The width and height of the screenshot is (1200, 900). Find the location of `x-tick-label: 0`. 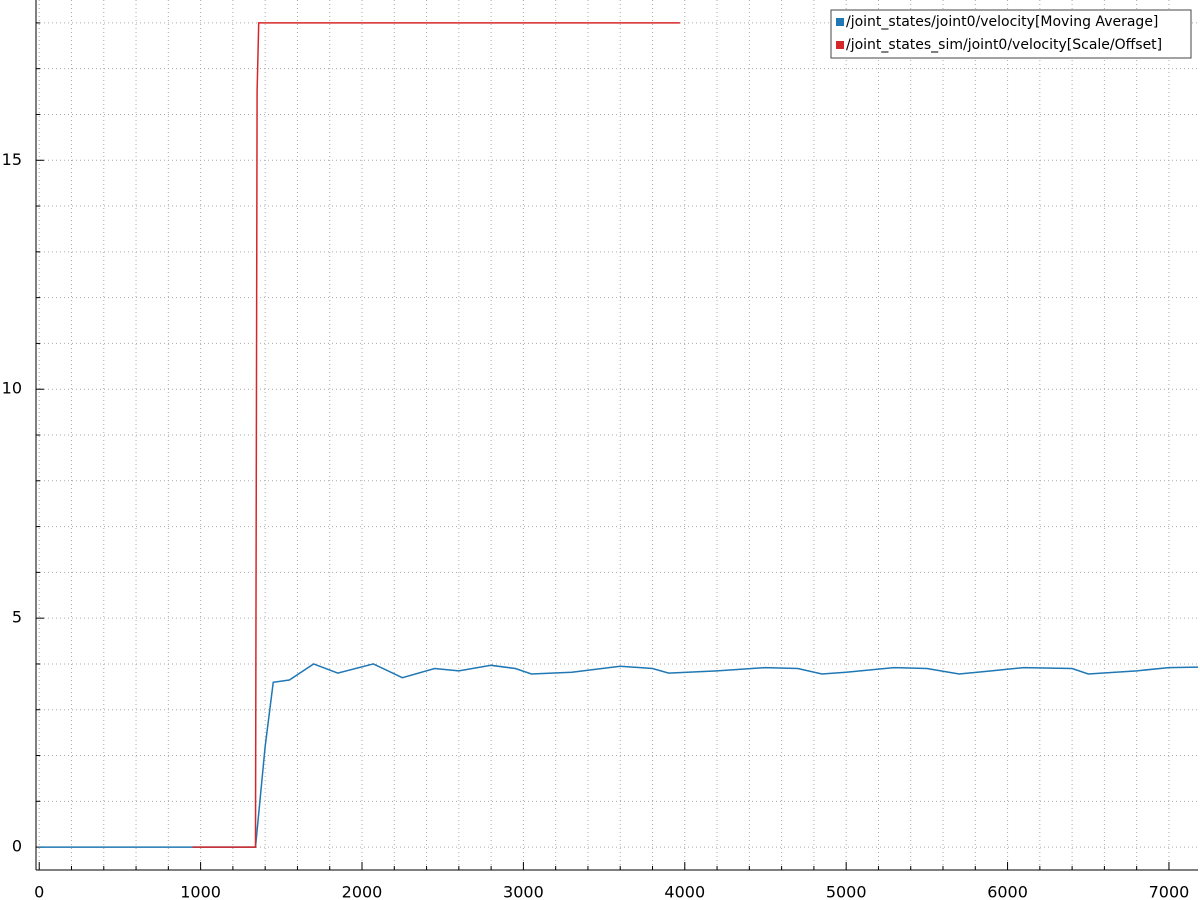

x-tick-label: 0 is located at coordinates (39, 891).